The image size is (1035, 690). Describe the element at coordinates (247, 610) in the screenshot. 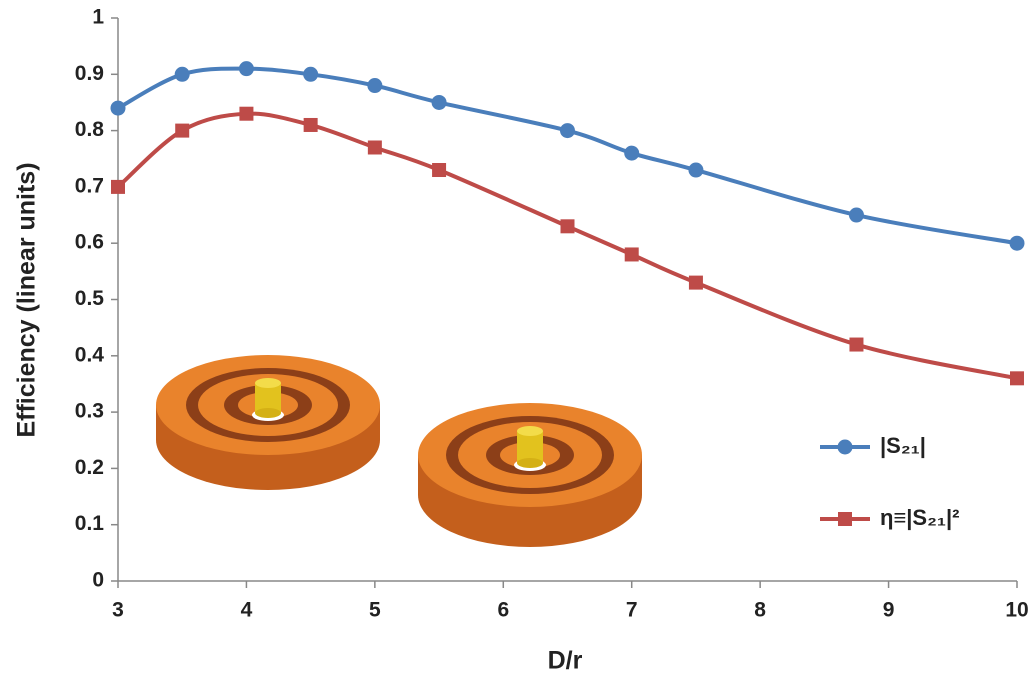

I see `x-tick-label: 4` at that location.